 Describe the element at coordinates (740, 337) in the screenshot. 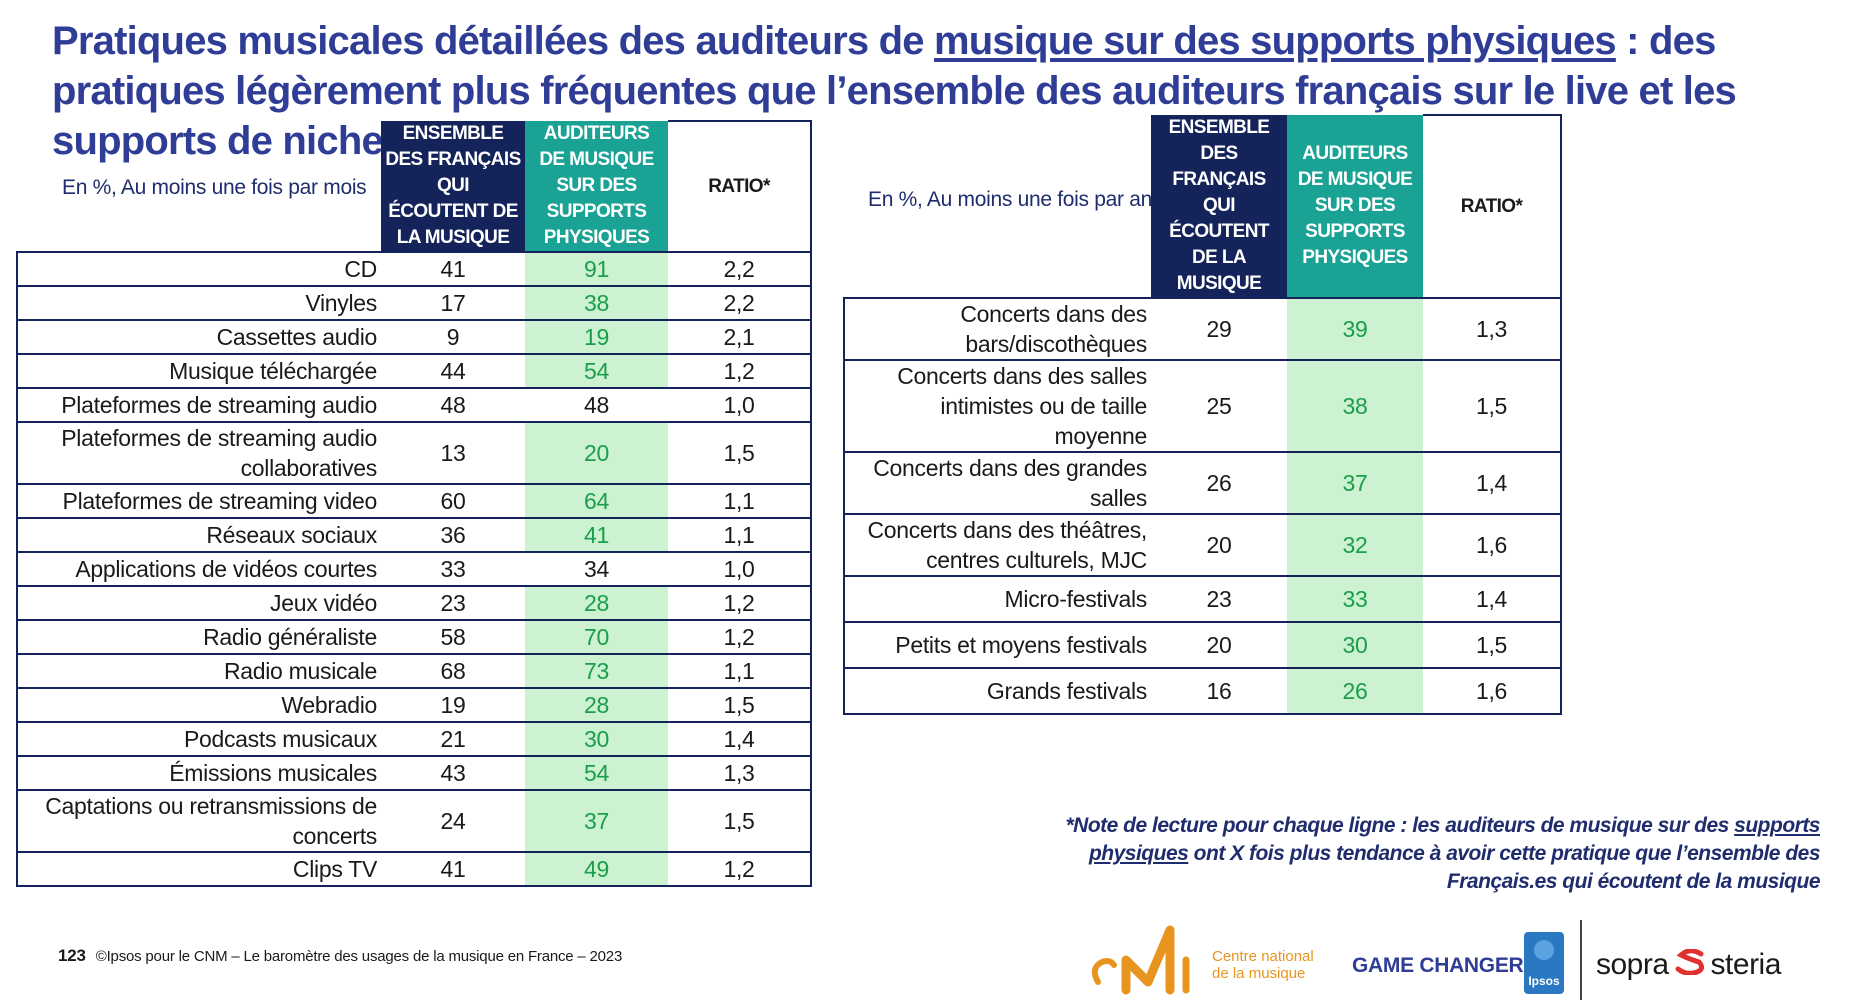

I see `value-ratio: 2,1` at that location.